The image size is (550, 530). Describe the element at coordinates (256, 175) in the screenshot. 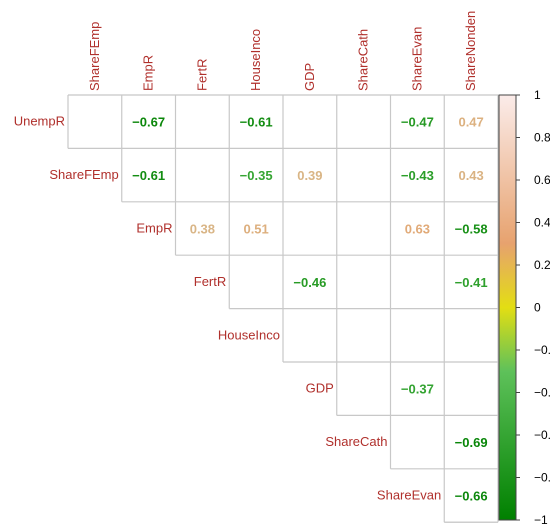

I see `cell-value: −0.35` at that location.